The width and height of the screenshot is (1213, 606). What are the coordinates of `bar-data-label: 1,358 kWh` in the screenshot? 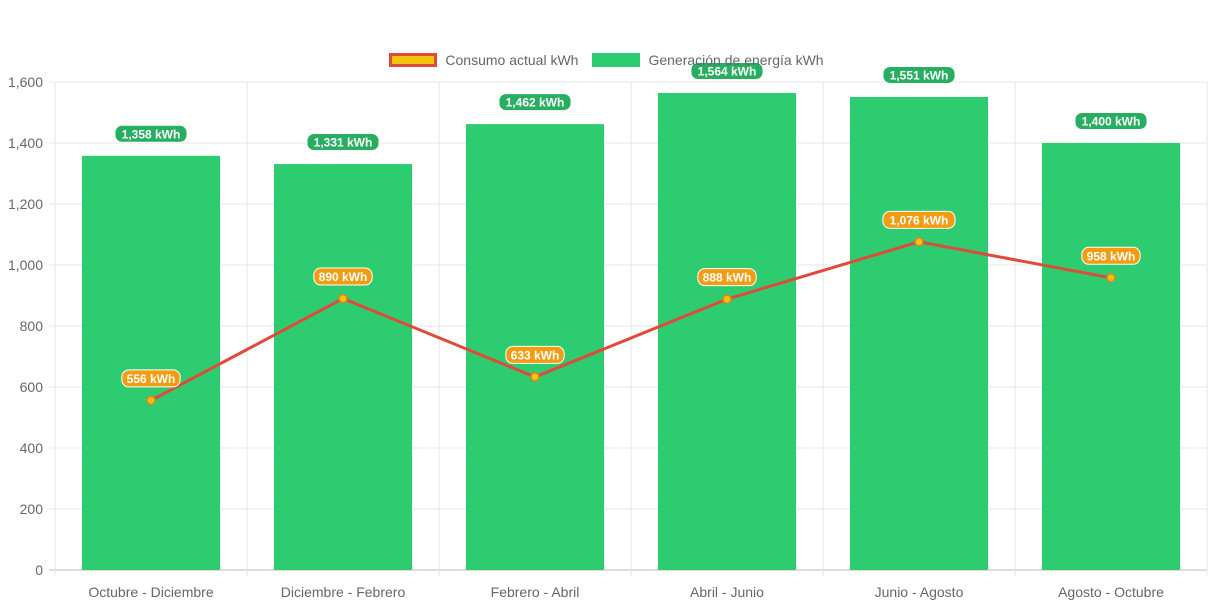 It's located at (151, 134).